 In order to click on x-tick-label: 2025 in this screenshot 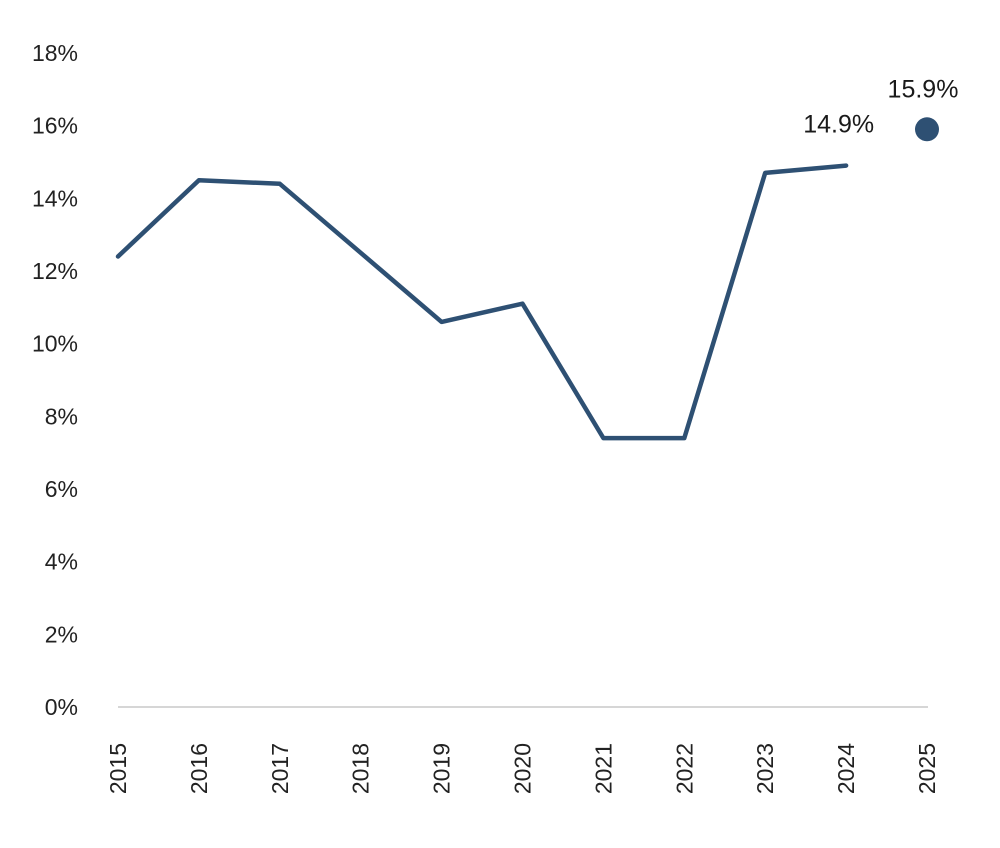, I will do `click(927, 768)`.